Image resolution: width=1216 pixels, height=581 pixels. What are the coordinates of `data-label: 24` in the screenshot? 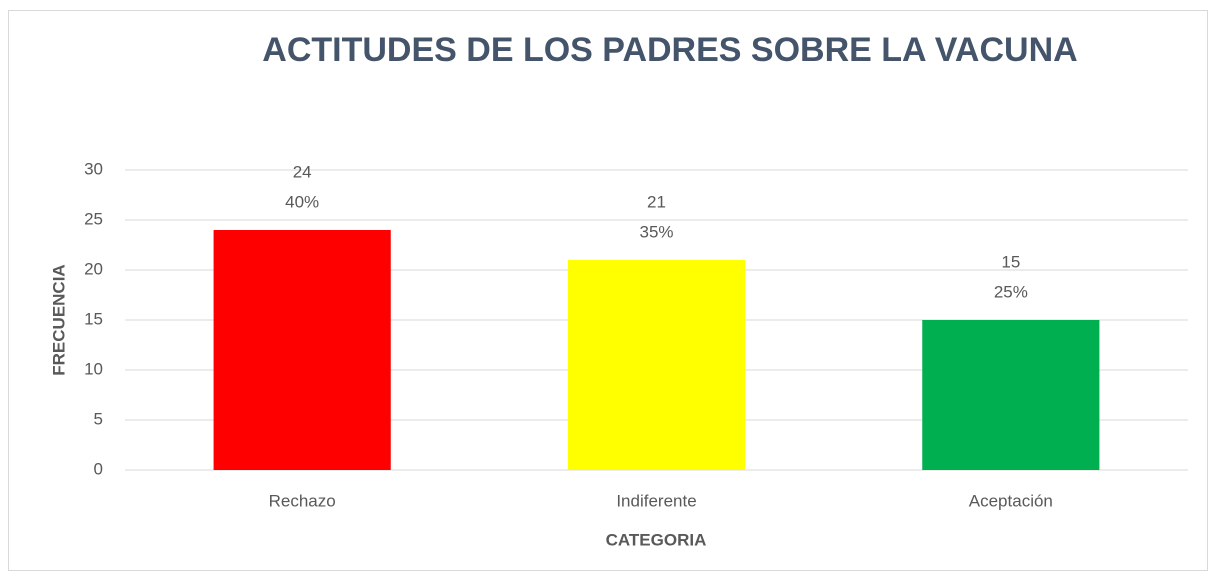 It's located at (302, 171).